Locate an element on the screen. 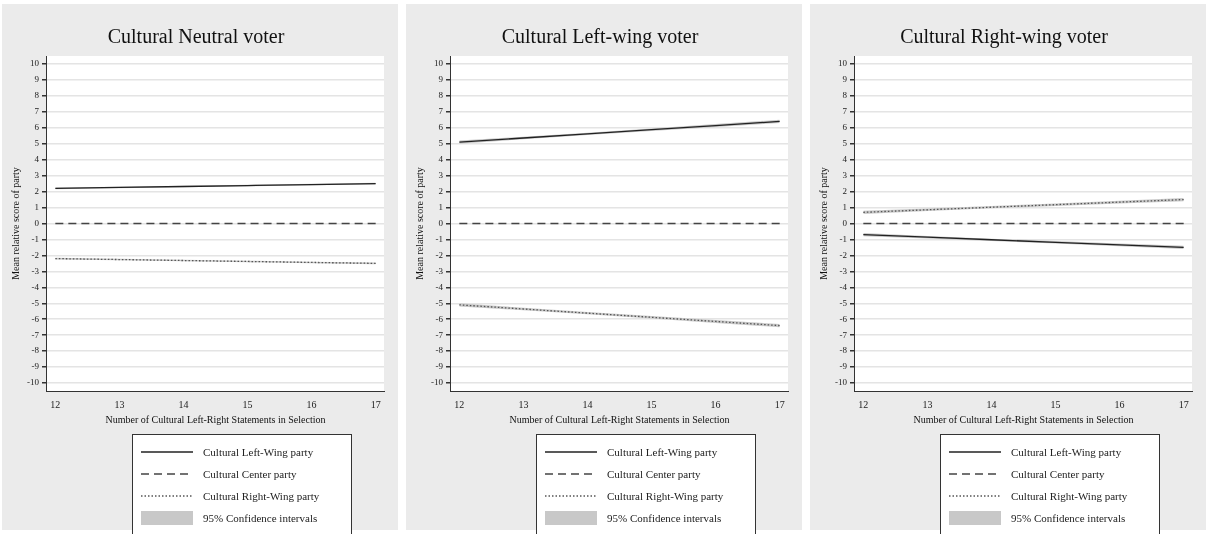 The width and height of the screenshot is (1212, 534). chart-title: Cultural Right-wing voter is located at coordinates (1004, 37).